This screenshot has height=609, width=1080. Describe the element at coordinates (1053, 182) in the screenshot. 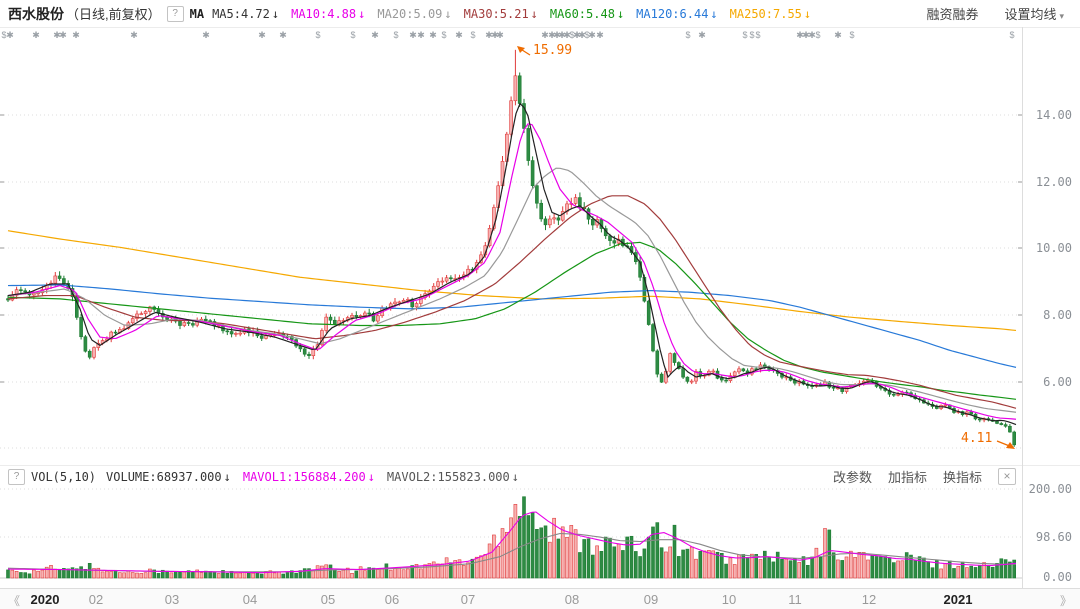

I see `price-tick-label: 12.00` at that location.